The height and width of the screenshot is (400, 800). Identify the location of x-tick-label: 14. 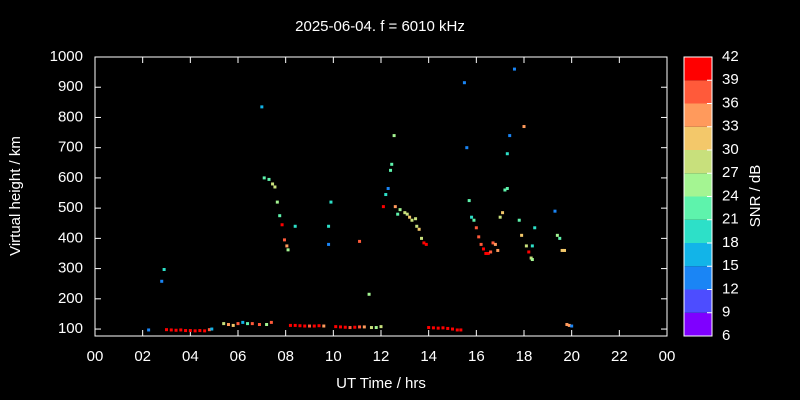
(428, 356).